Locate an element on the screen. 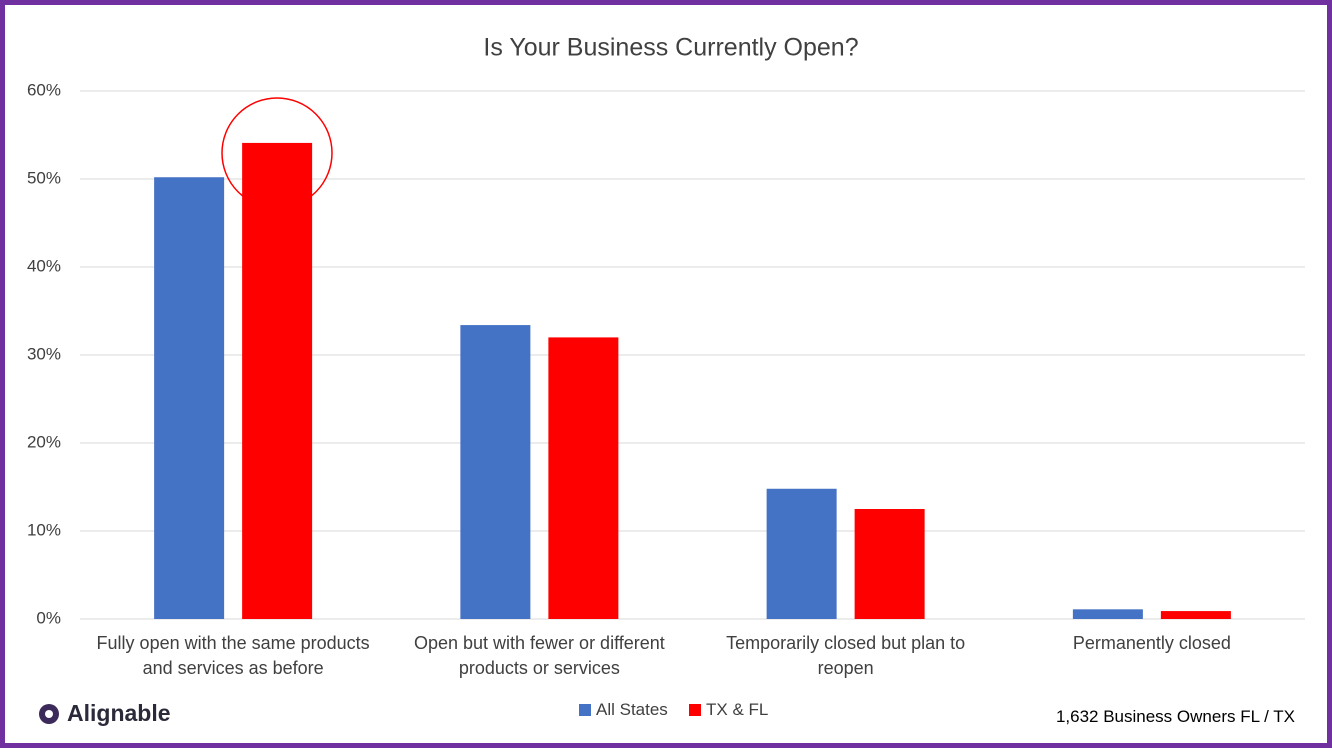 The height and width of the screenshot is (753, 1332). x-tick-label: Permanently closed is located at coordinates (1151, 643).